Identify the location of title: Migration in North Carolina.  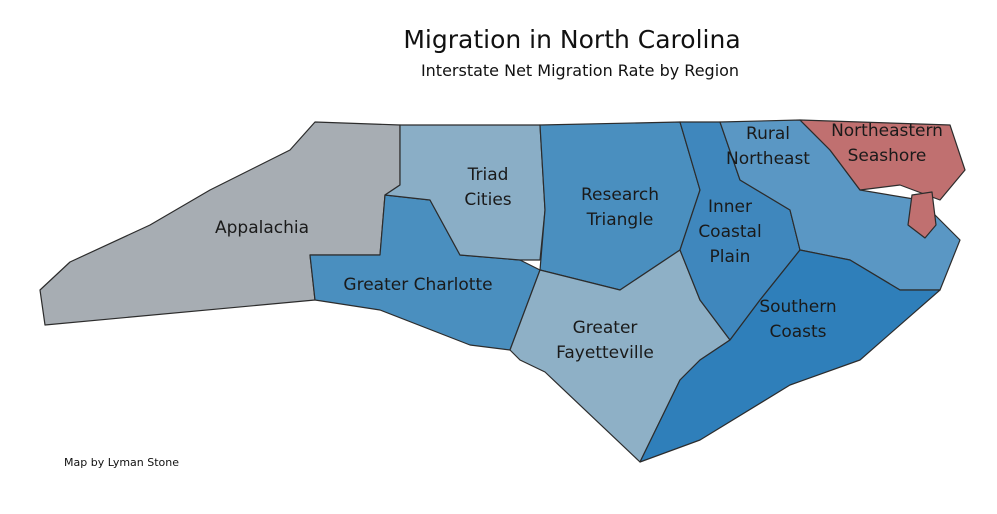
(571, 39).